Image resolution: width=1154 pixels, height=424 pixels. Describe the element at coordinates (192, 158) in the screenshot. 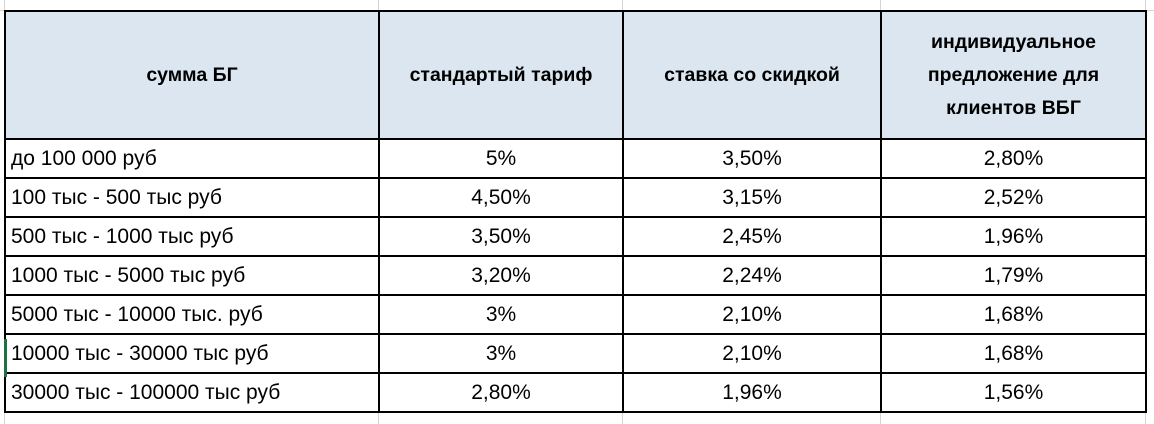

I see `row-label: до 100 000 руб` at that location.